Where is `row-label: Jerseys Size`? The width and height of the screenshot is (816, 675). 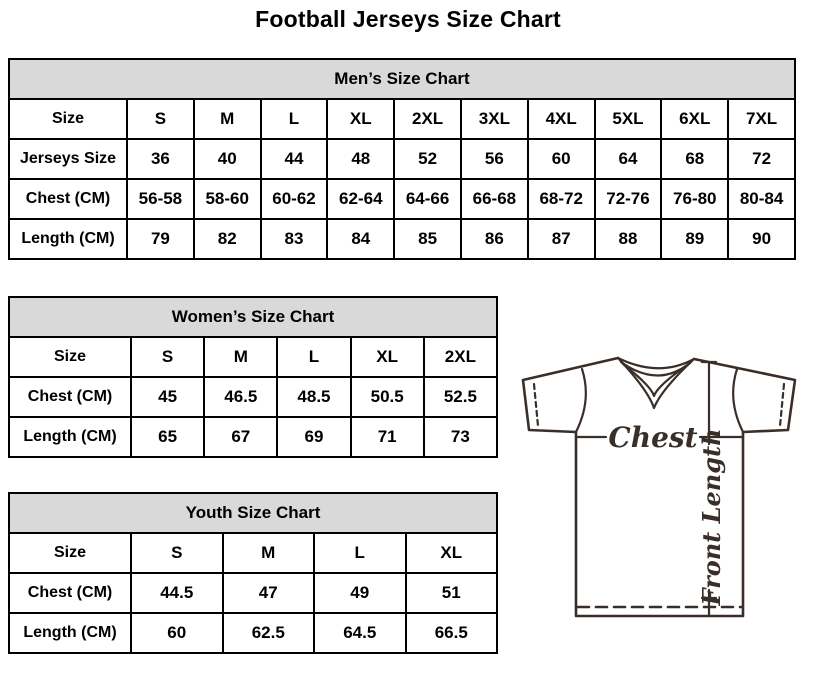 row-label: Jerseys Size is located at coordinates (68, 159).